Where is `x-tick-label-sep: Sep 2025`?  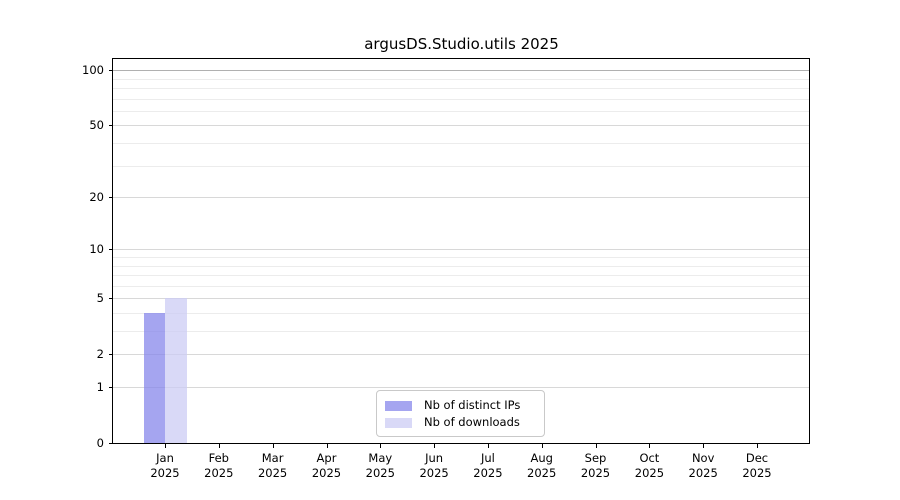
x-tick-label-sep: Sep 2025 is located at coordinates (596, 466).